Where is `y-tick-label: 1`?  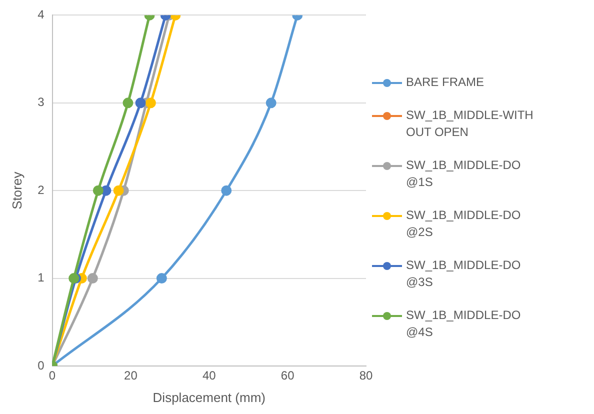 y-tick-label: 1 is located at coordinates (41, 277).